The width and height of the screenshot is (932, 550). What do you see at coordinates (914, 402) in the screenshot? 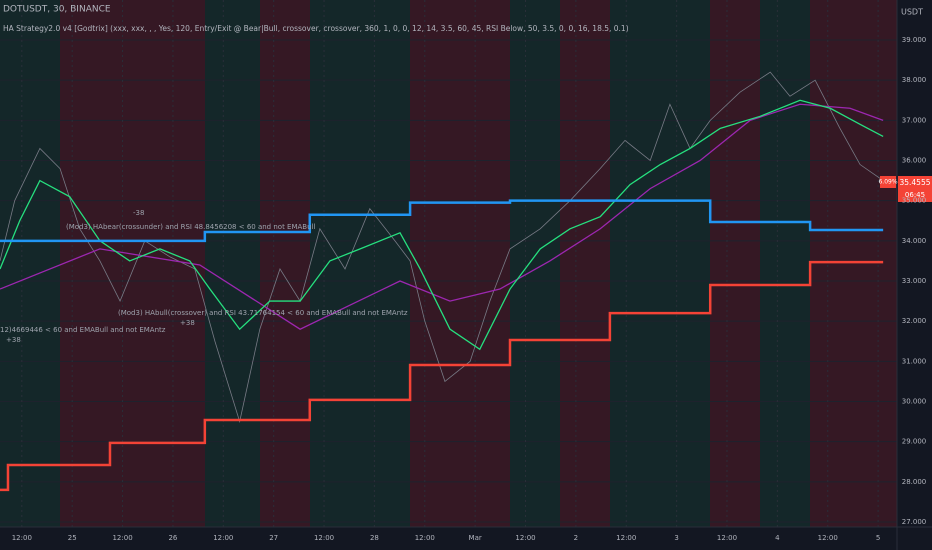
I see `y-tick-label: 30.000` at bounding box center [914, 402].